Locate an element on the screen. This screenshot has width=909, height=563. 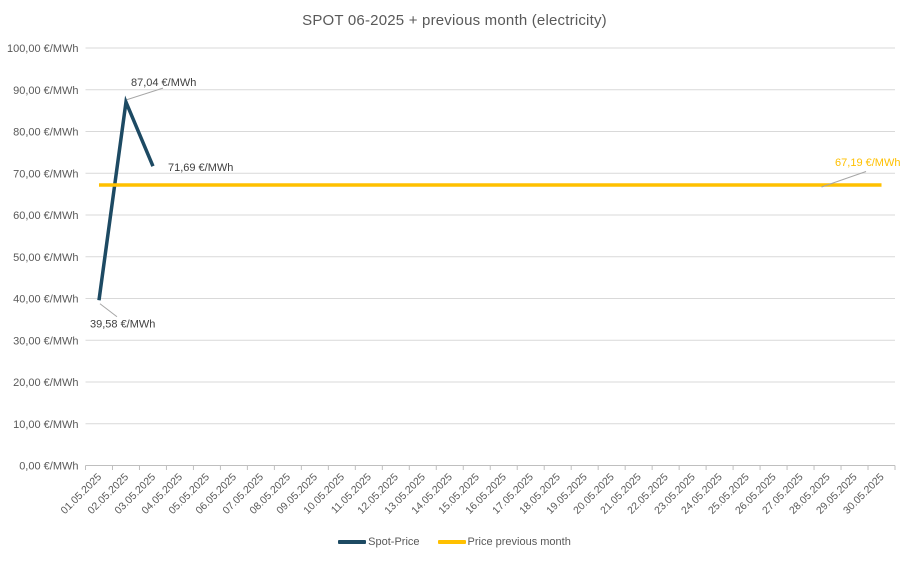
legend-item-price-previous-month: Price previous month is located at coordinates (504, 542).